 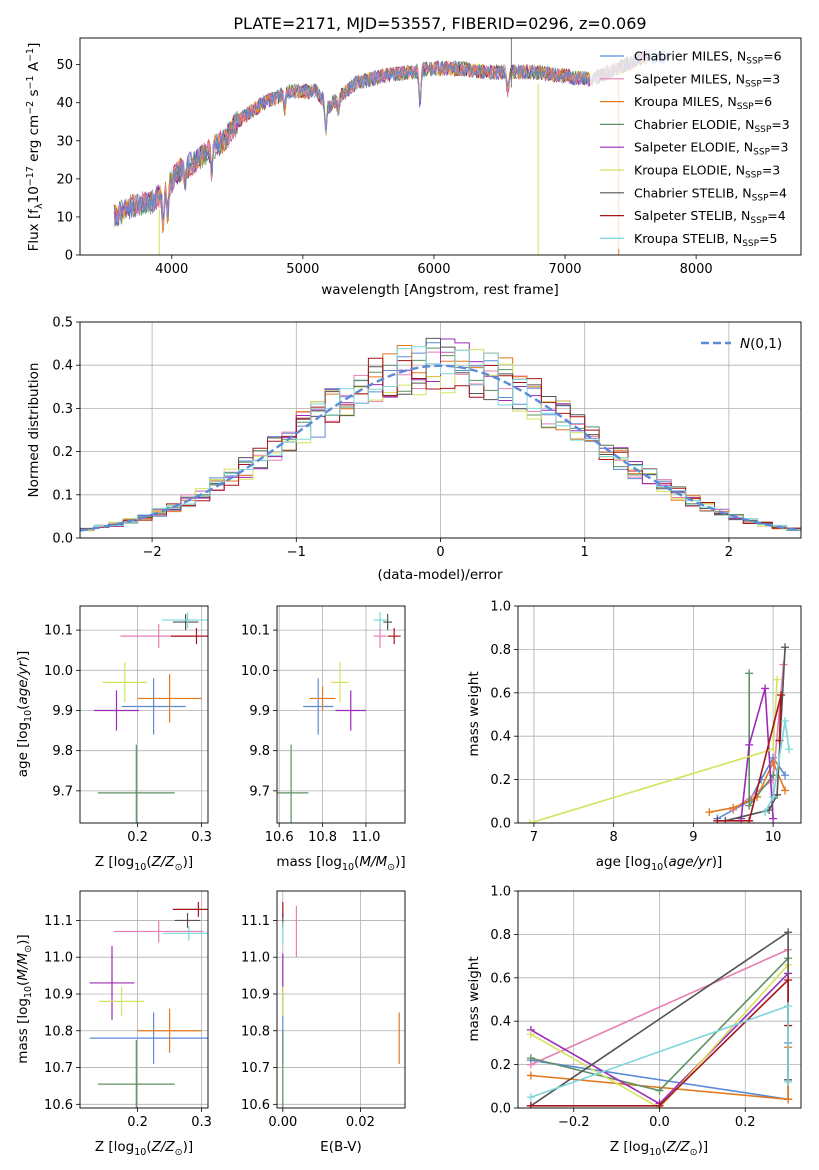 I want to click on legend-text: =3, so click(x=780, y=124).